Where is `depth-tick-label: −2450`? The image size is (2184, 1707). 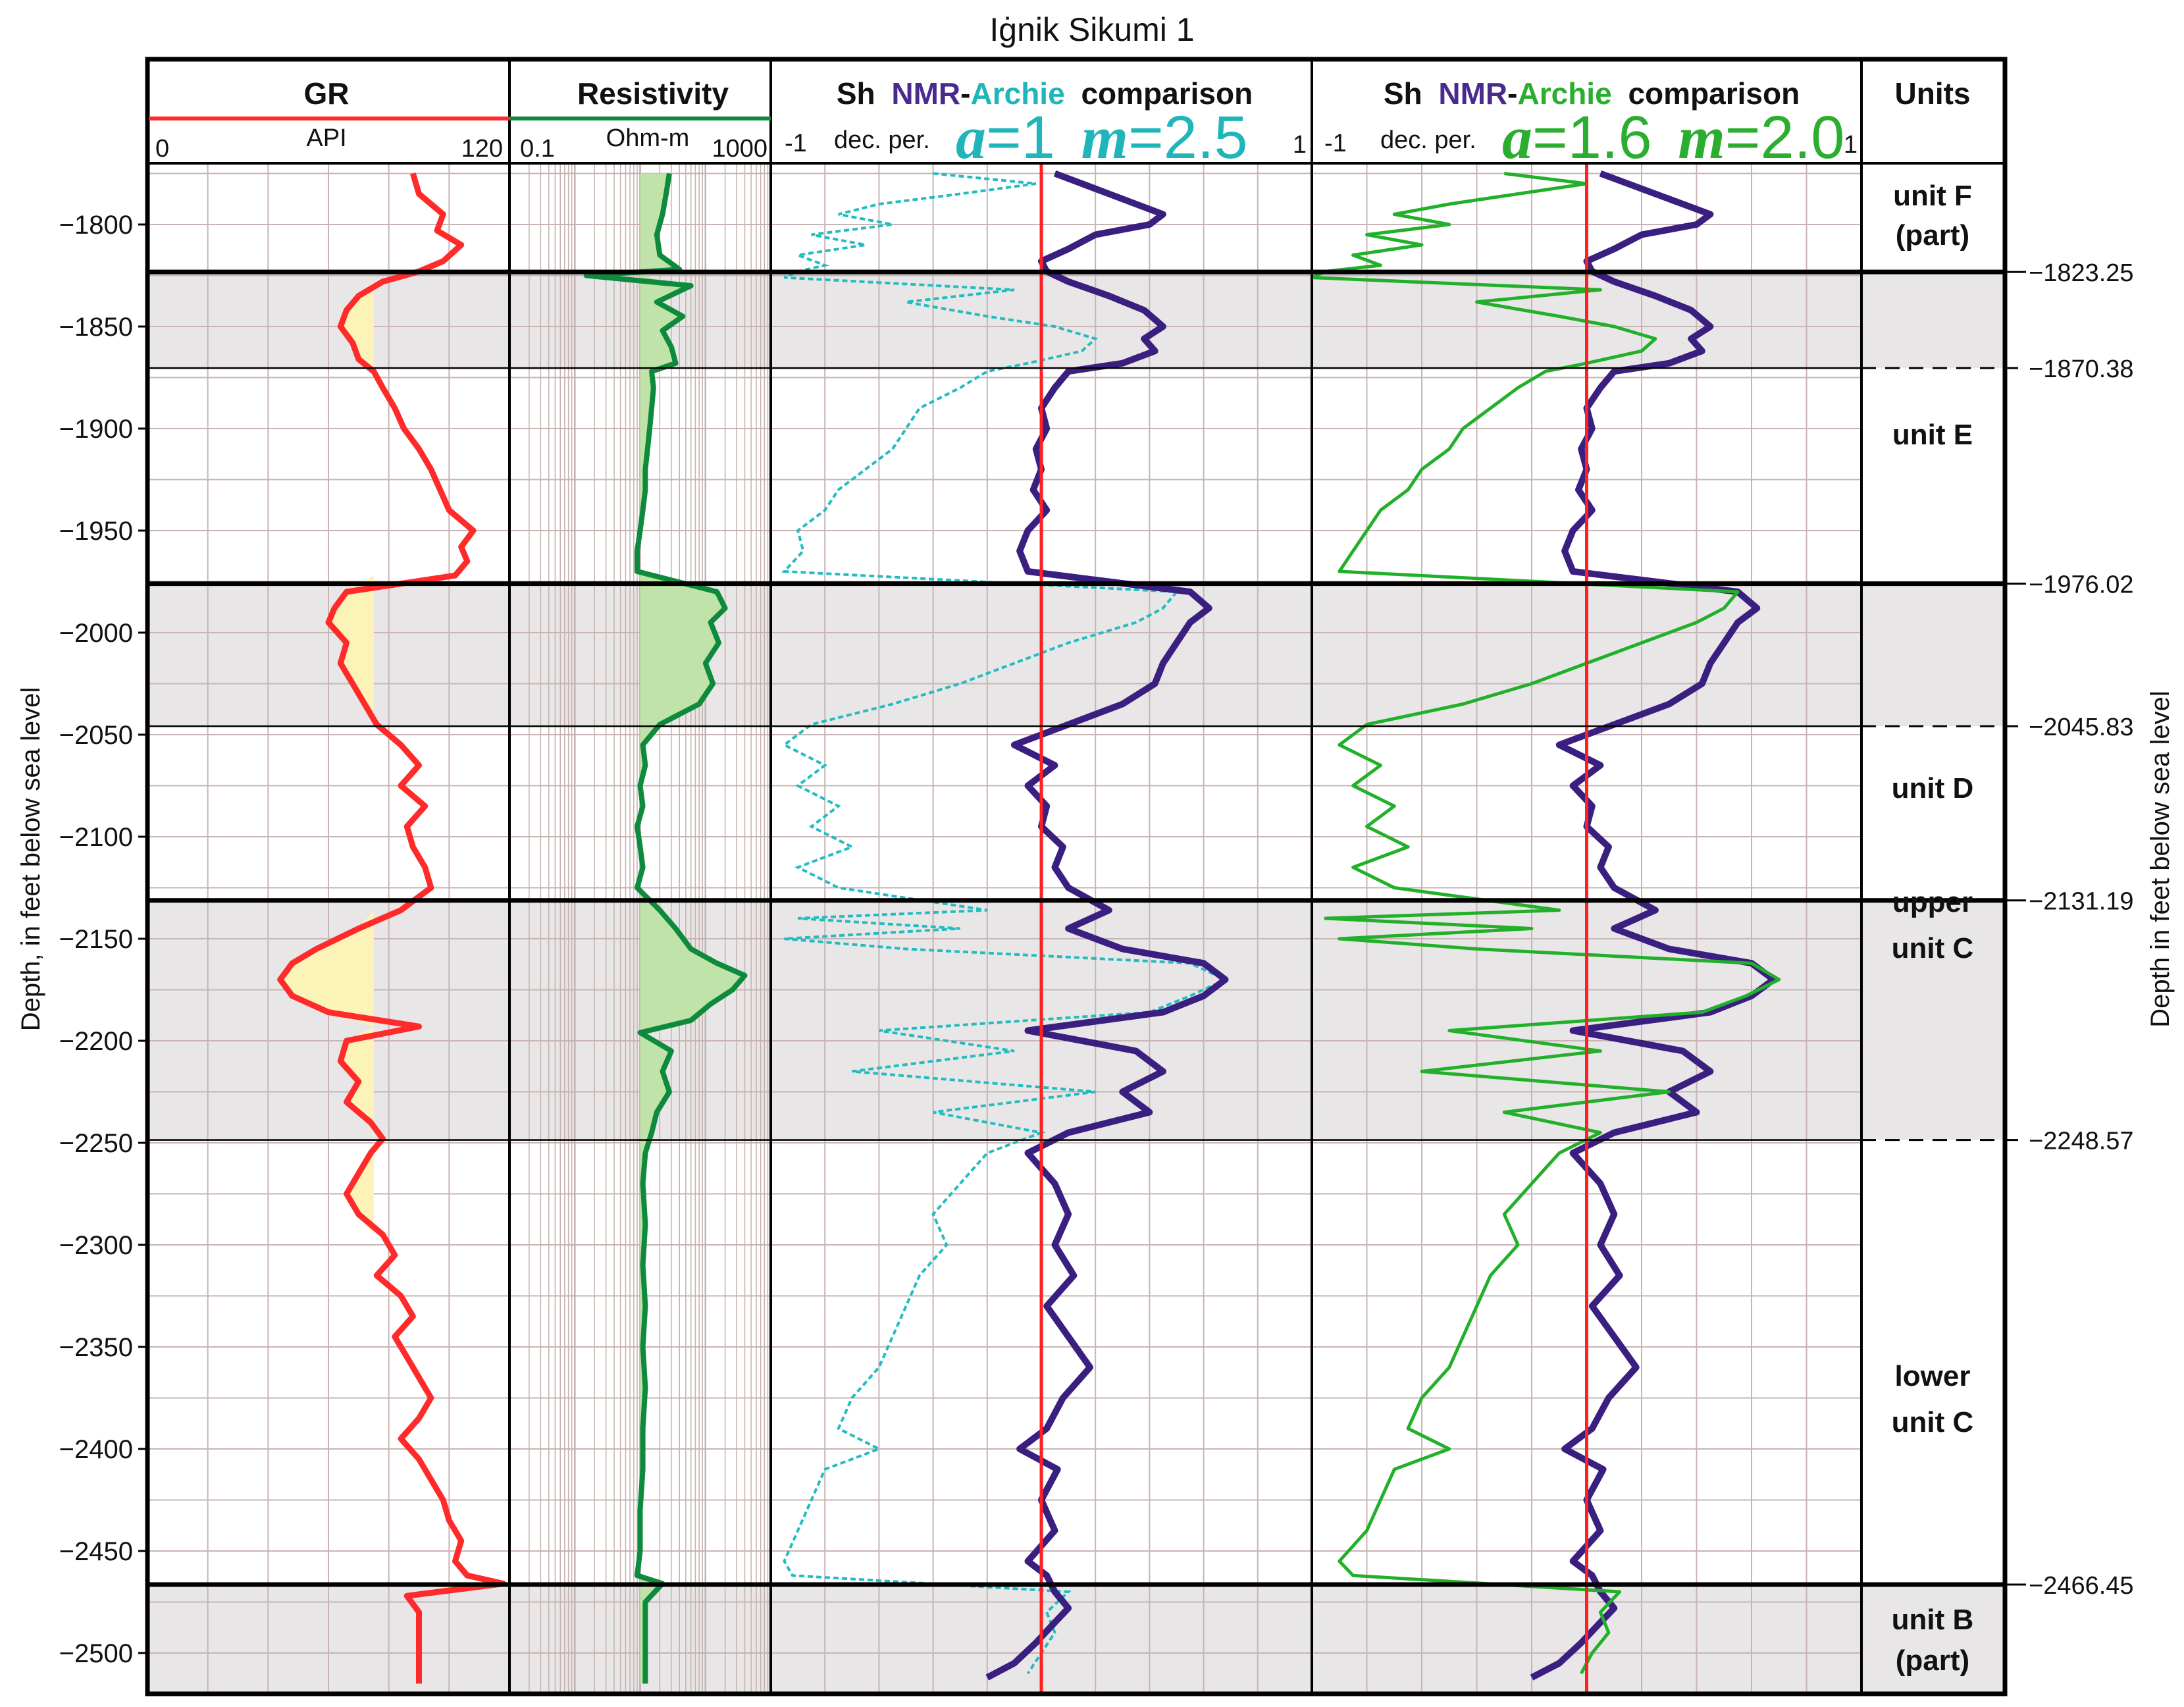 depth-tick-label: −2450 is located at coordinates (96, 1551).